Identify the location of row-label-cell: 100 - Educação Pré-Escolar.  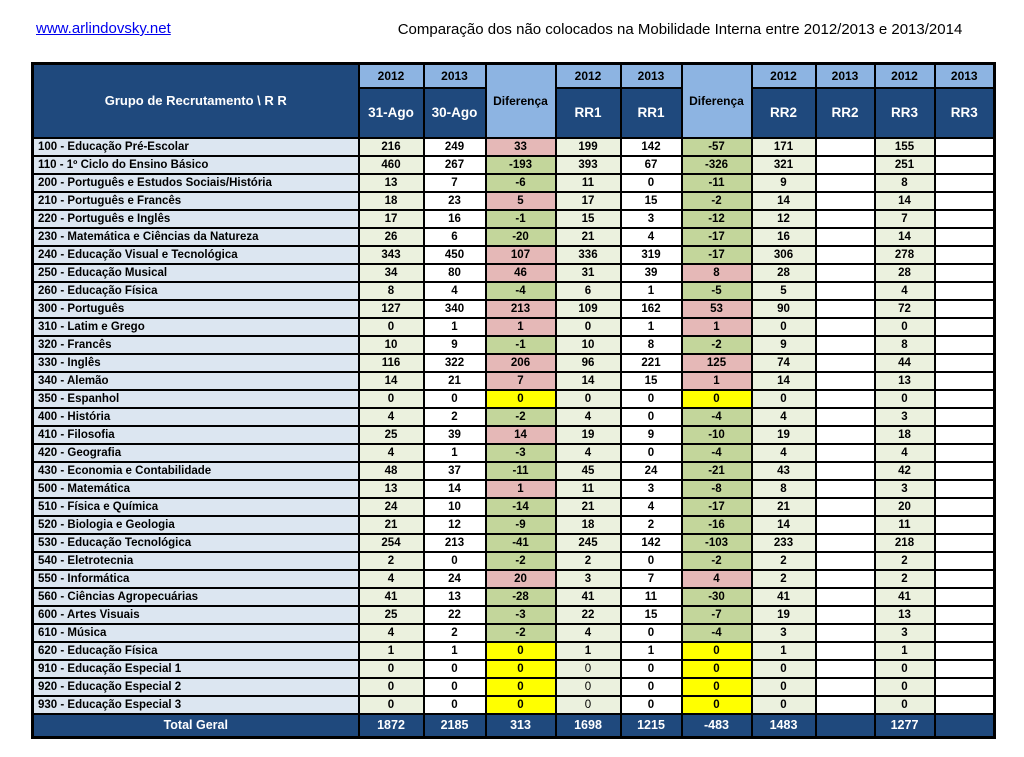
(195, 146).